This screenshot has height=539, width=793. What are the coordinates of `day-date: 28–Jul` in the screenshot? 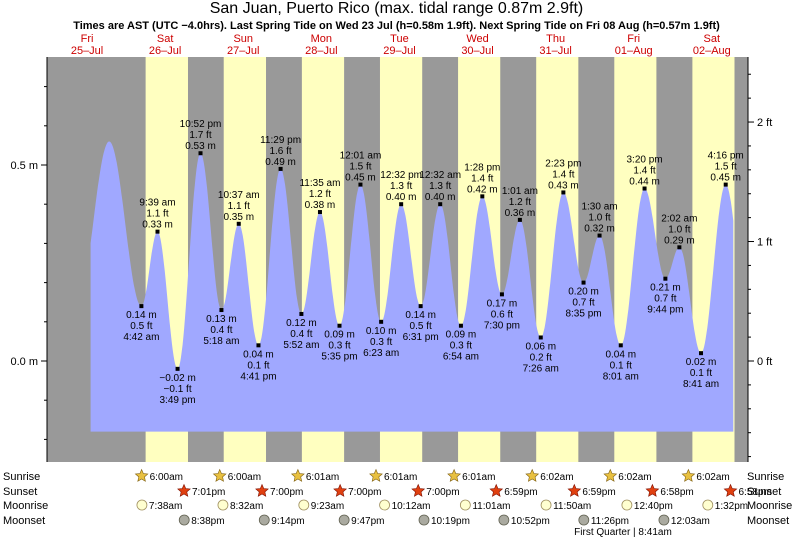 It's located at (321, 51).